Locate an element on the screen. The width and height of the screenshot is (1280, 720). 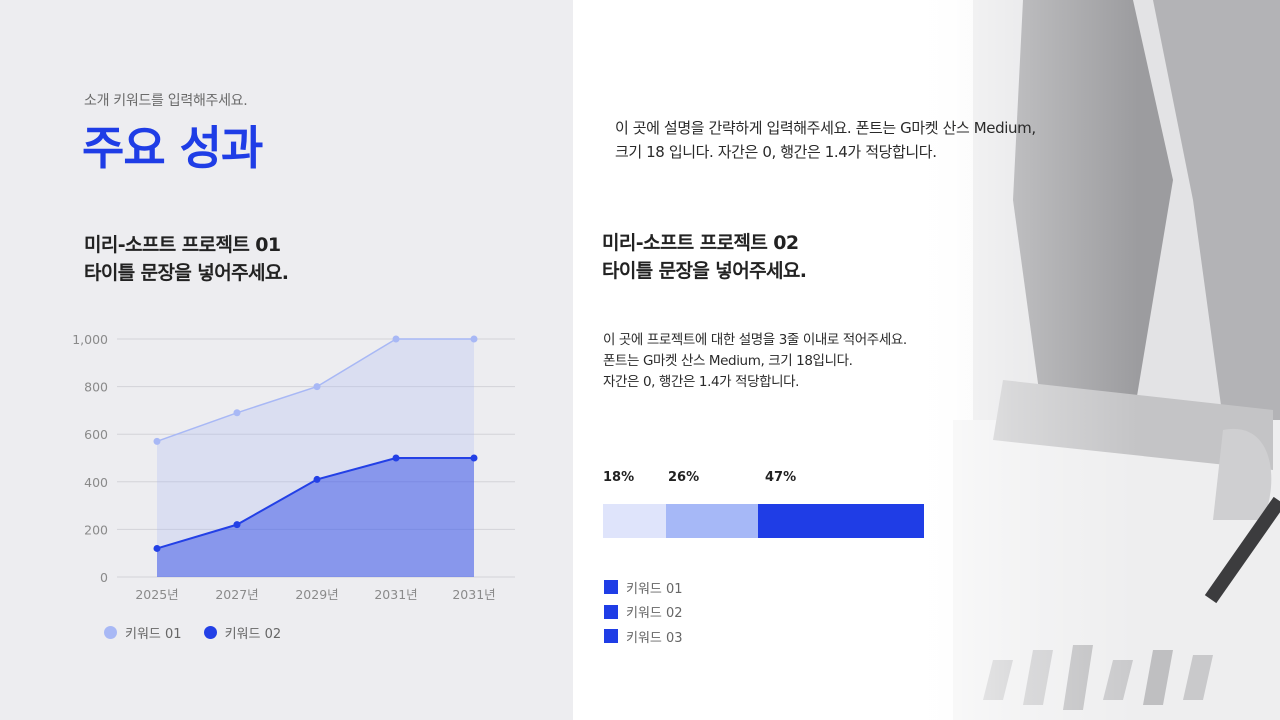
stack-label-1: 18% is located at coordinates (619, 477).